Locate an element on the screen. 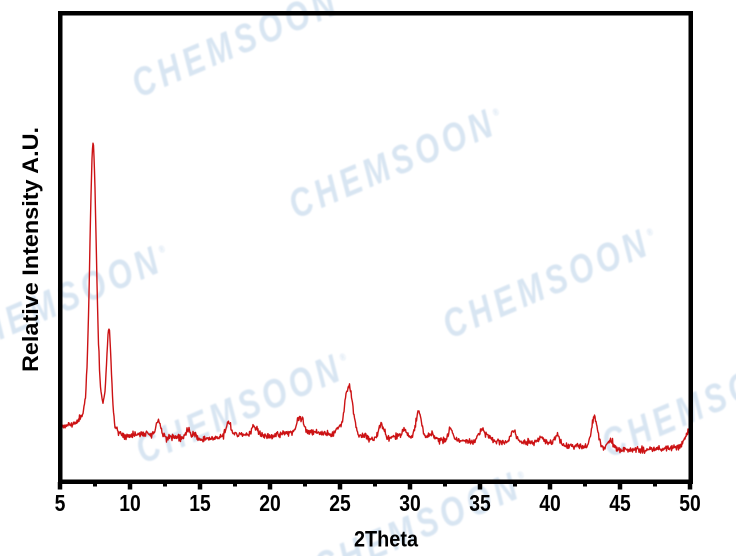 Image resolution: width=736 pixels, height=556 pixels. svg-text: 40 is located at coordinates (550, 503).